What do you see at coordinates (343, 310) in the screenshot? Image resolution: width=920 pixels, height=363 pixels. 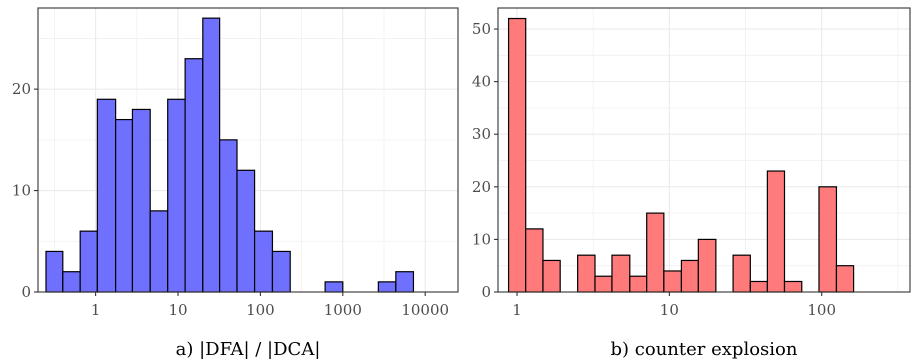 I see `x-tick-label-3: 1000` at bounding box center [343, 310].